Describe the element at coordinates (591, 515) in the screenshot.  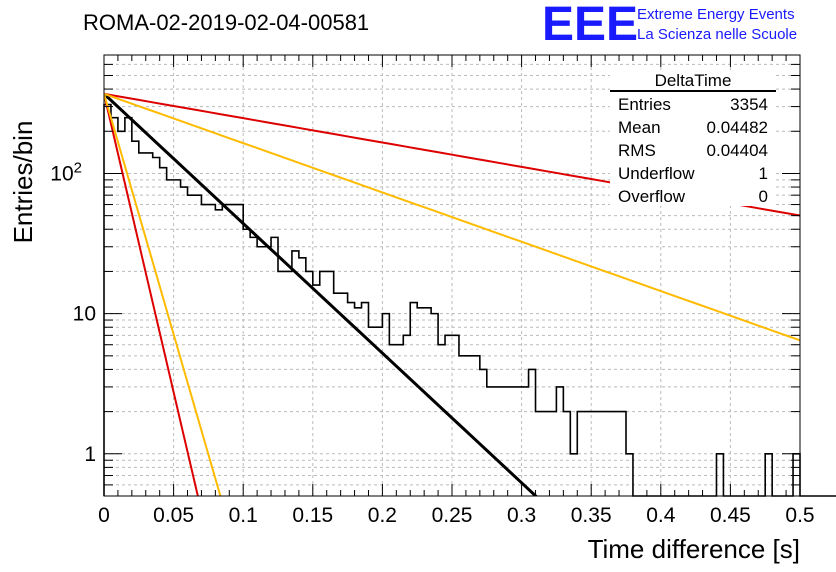
I see `x-tick-label: 0.35` at that location.